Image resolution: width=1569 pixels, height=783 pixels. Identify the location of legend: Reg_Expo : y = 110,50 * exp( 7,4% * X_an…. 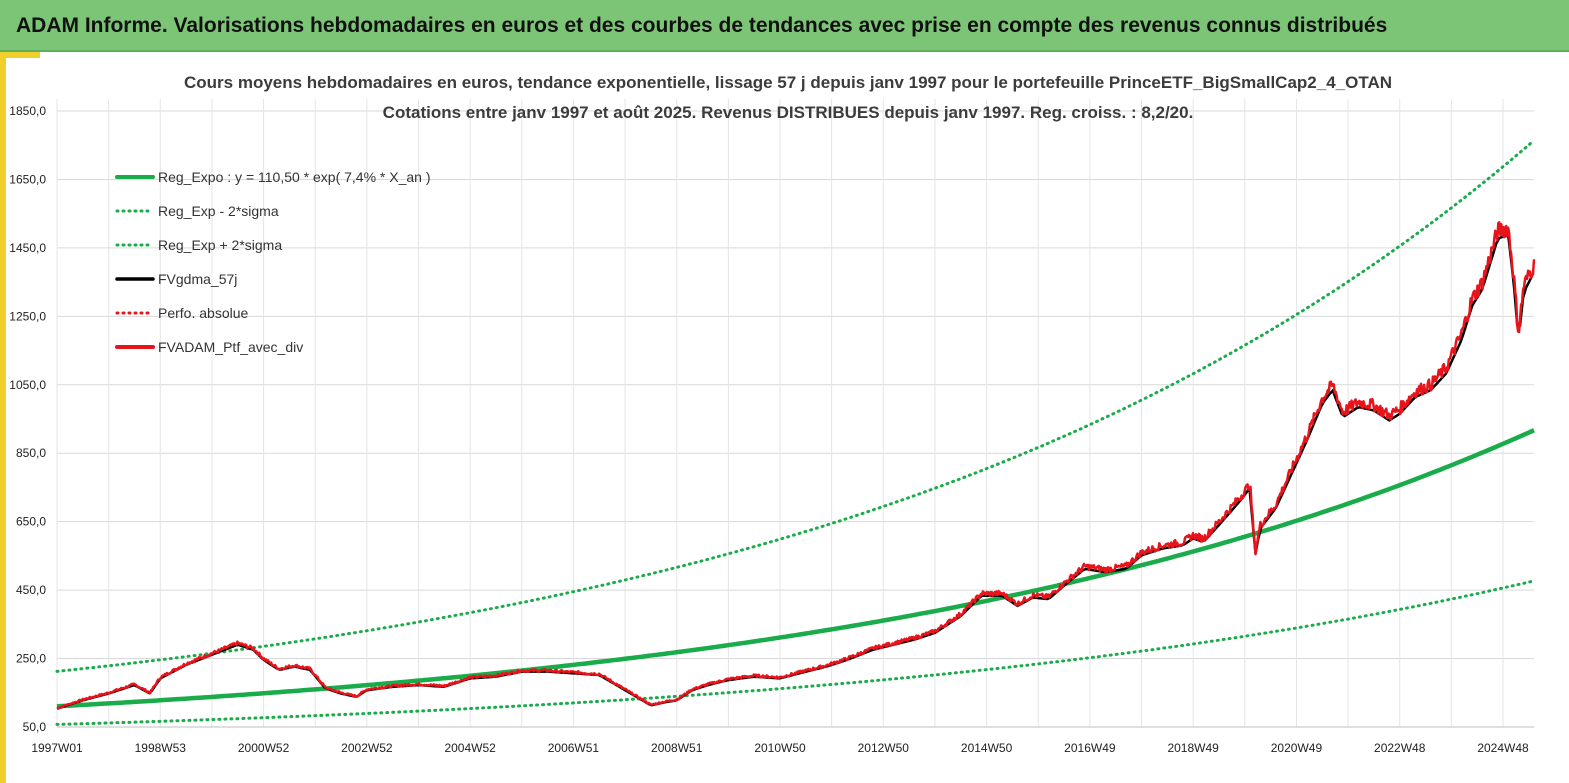
(273, 262).